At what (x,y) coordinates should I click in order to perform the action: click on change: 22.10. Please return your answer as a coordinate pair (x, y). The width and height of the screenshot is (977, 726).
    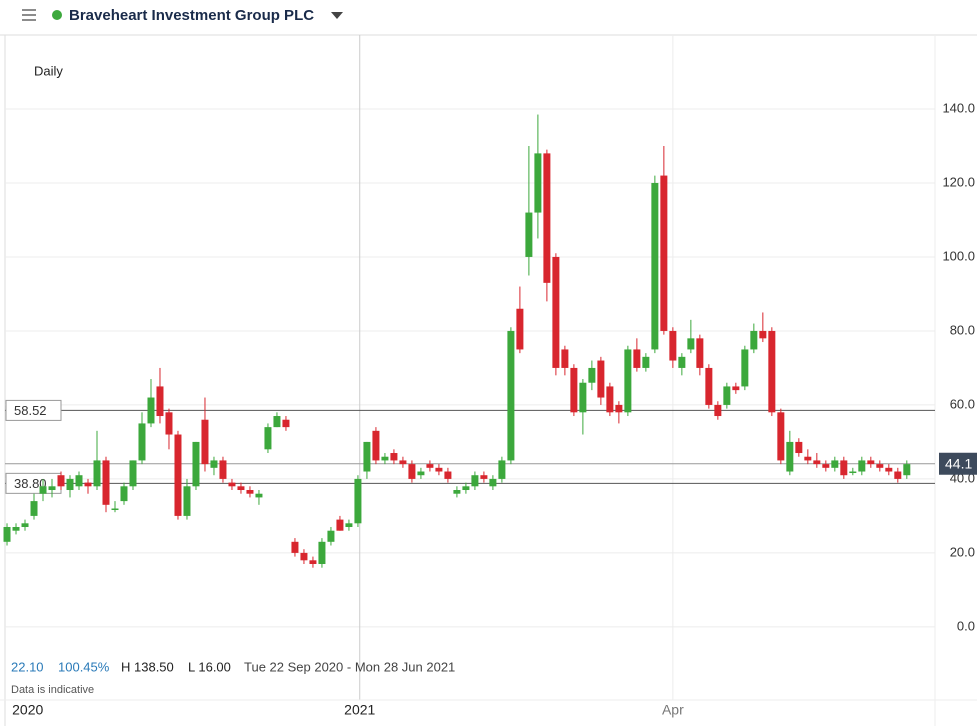
    Looking at the image, I should click on (27, 666).